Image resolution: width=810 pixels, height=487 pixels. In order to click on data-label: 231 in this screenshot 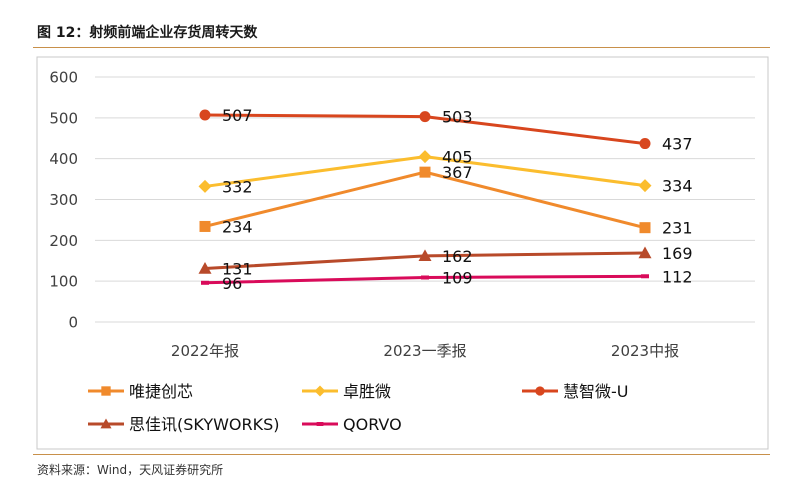, I will do `click(677, 228)`.